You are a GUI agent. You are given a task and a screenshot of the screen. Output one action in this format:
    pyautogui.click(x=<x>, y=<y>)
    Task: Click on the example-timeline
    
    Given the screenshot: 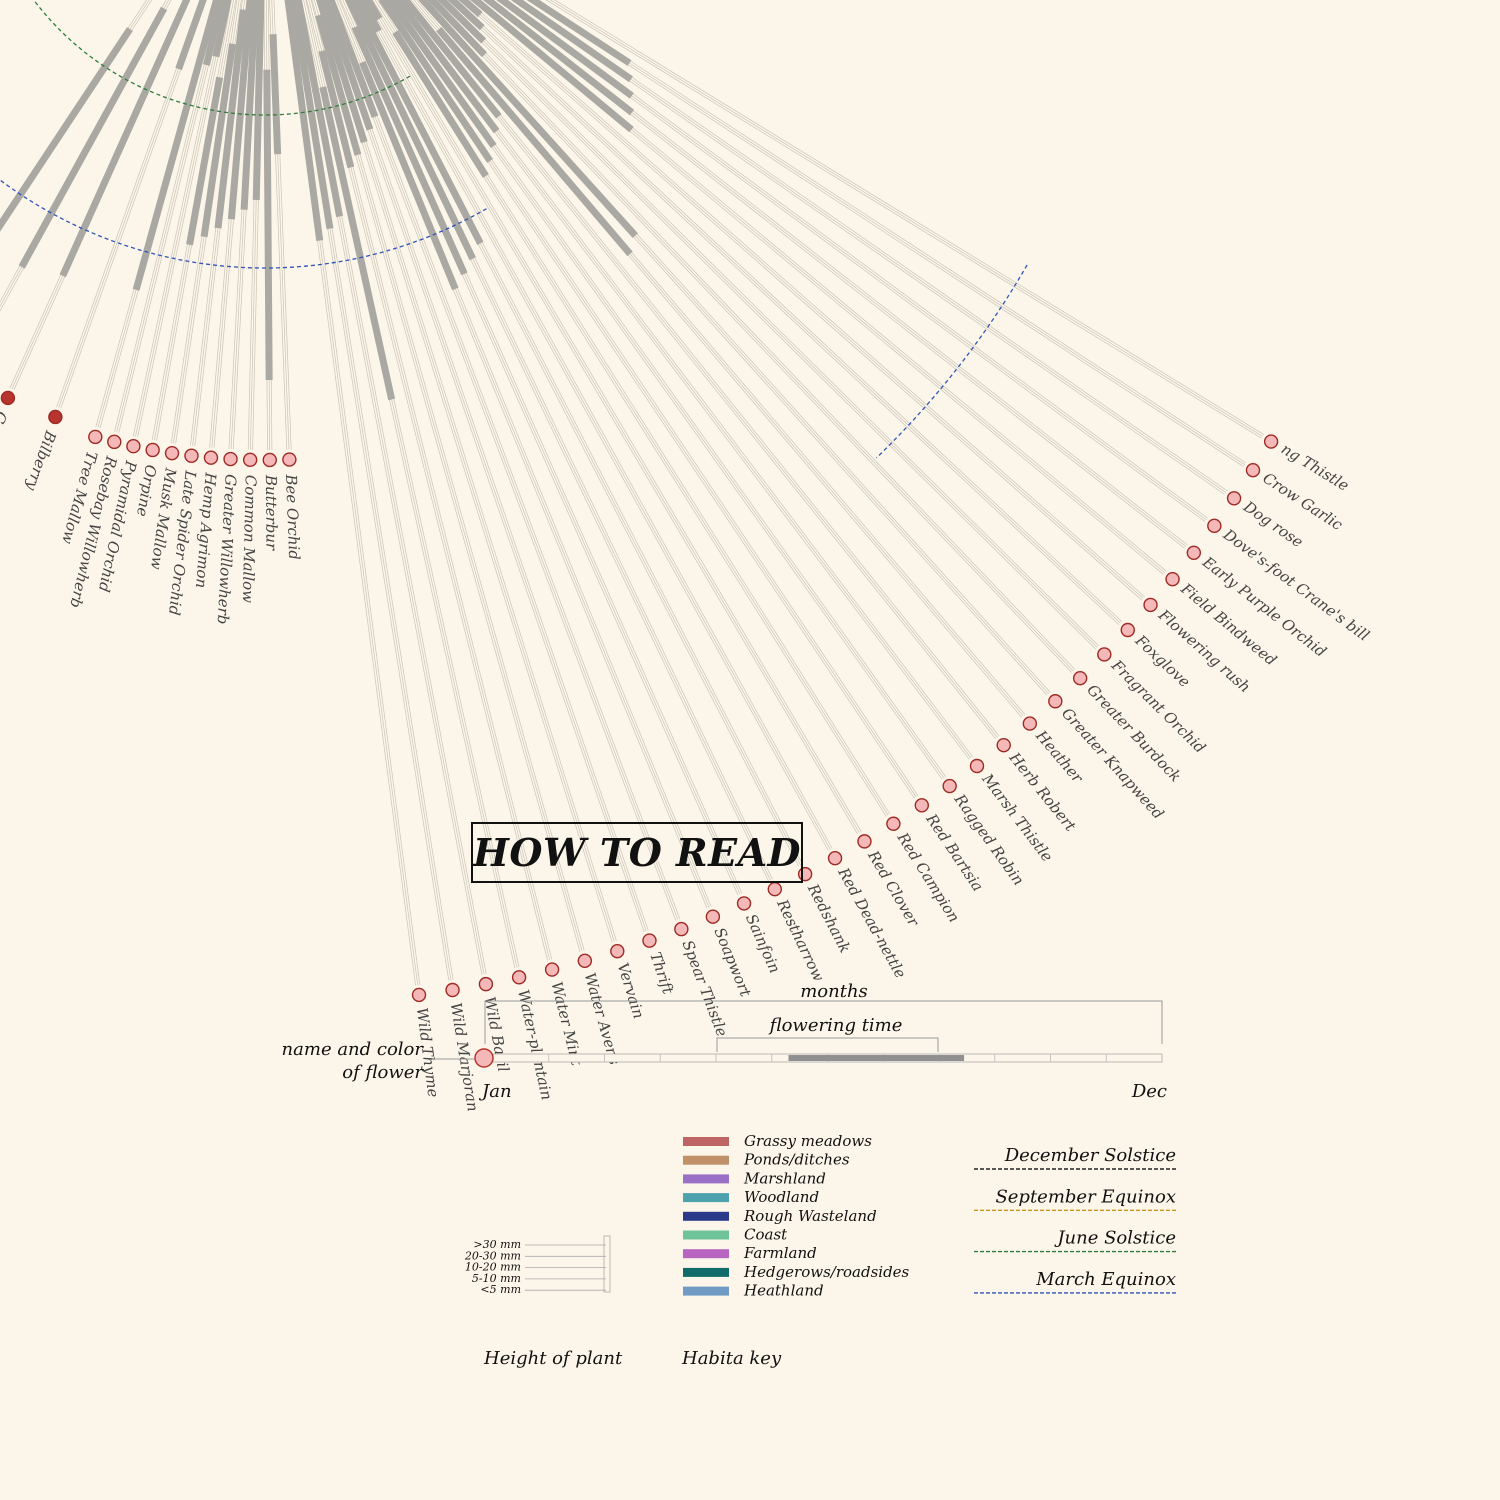 What is the action you would take?
    pyautogui.click(x=827, y=1058)
    